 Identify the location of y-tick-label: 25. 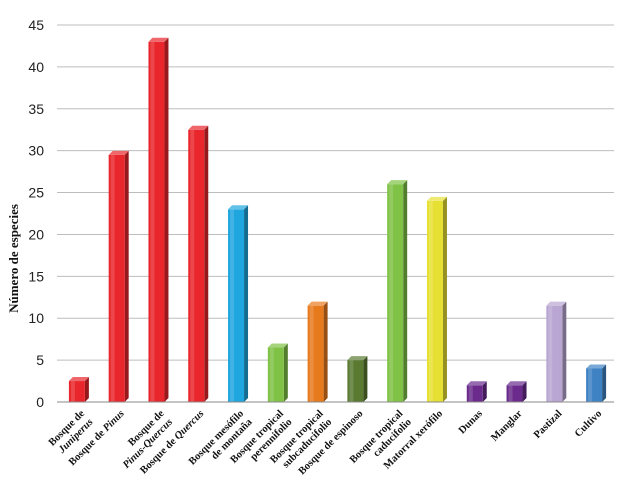
(36, 193).